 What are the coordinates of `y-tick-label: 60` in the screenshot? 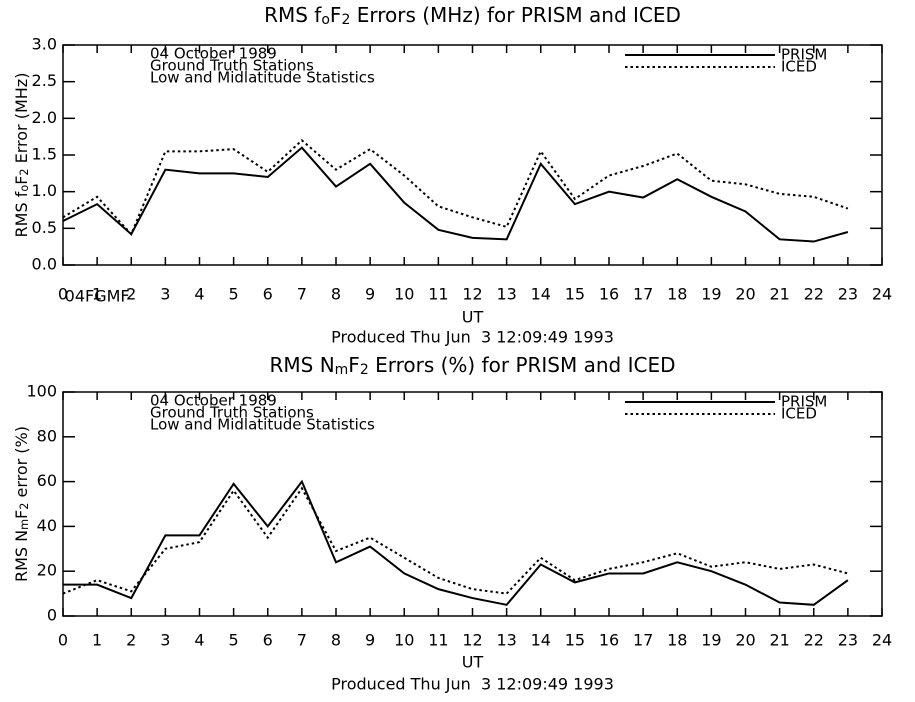 It's located at (47, 480).